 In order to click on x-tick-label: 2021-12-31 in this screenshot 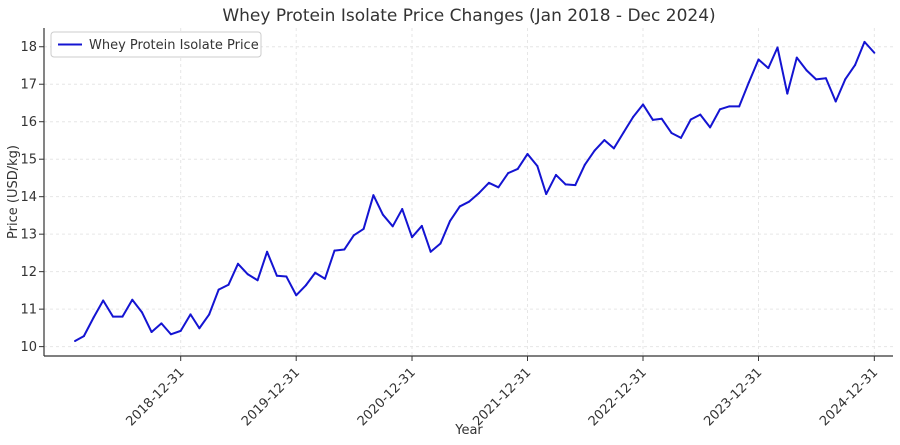, I will do `click(502, 397)`.